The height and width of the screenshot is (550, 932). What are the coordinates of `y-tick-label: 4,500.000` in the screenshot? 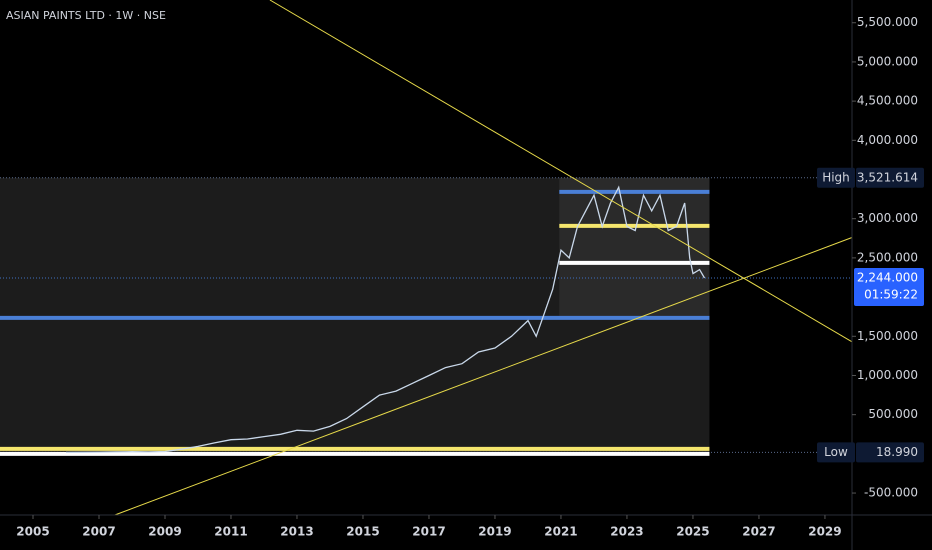 It's located at (887, 101).